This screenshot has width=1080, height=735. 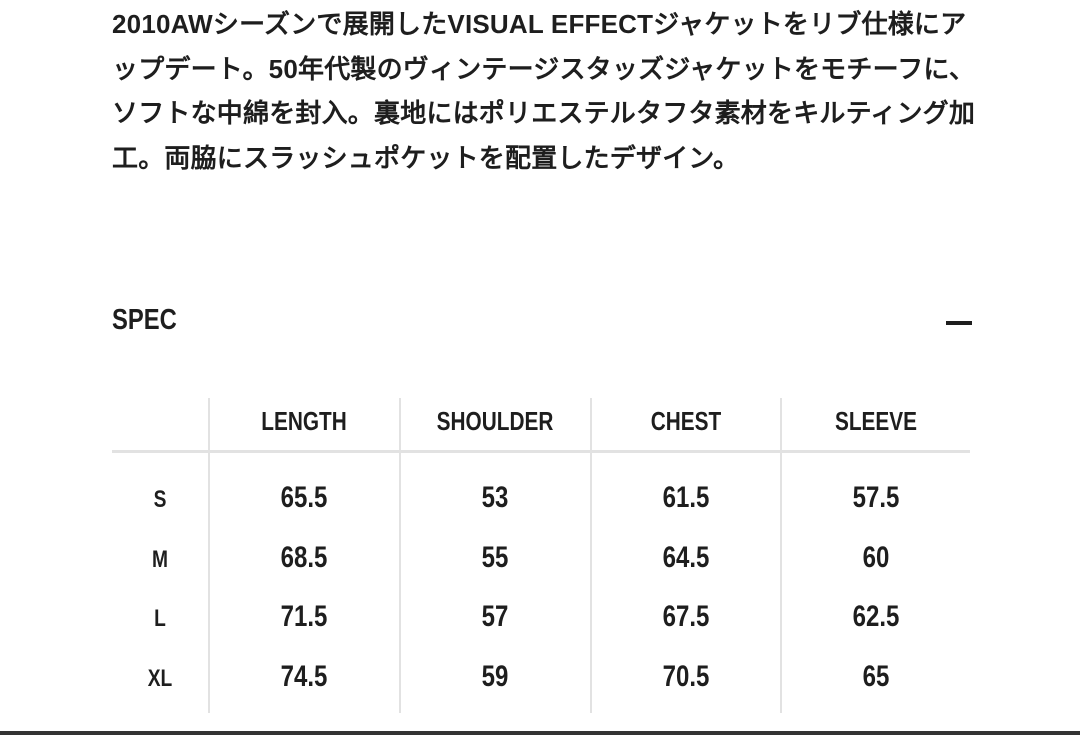 What do you see at coordinates (686, 557) in the screenshot?
I see `table-cell: 64.5` at bounding box center [686, 557].